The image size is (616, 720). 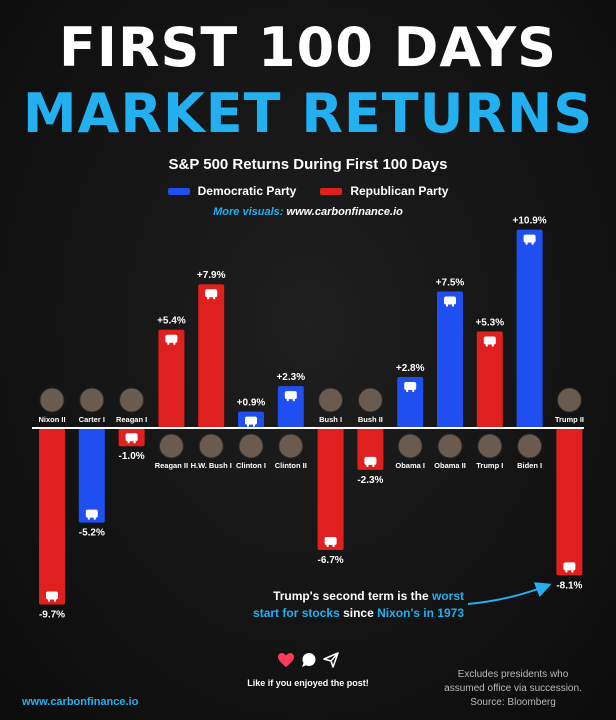 What do you see at coordinates (80, 702) in the screenshot?
I see `footer-site-link: www.carbonfinance.io` at bounding box center [80, 702].